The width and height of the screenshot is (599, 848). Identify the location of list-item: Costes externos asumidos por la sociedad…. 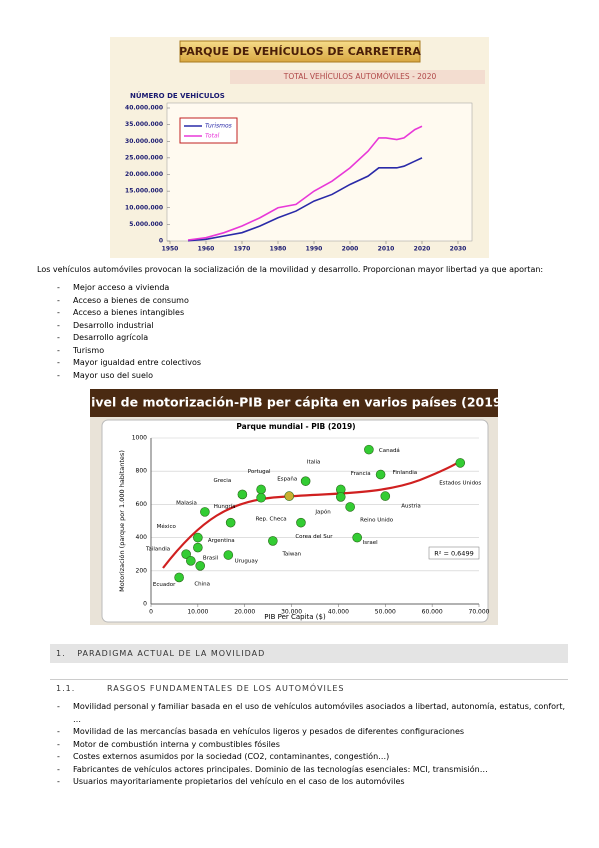
(312, 757).